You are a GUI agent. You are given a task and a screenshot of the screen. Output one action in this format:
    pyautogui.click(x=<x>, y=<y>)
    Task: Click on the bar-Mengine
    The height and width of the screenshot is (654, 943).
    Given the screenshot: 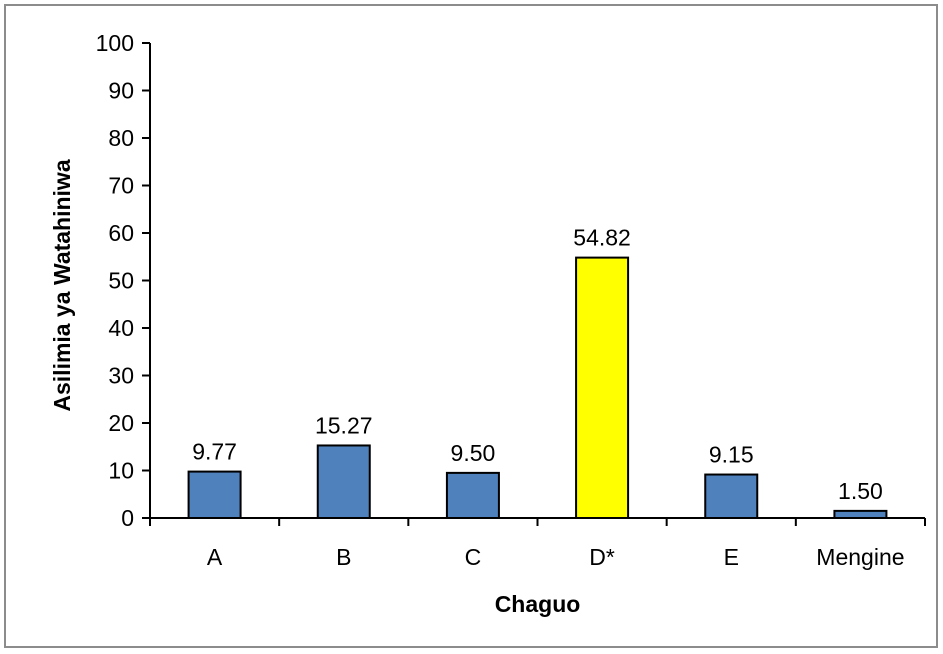 What is the action you would take?
    pyautogui.click(x=860, y=514)
    